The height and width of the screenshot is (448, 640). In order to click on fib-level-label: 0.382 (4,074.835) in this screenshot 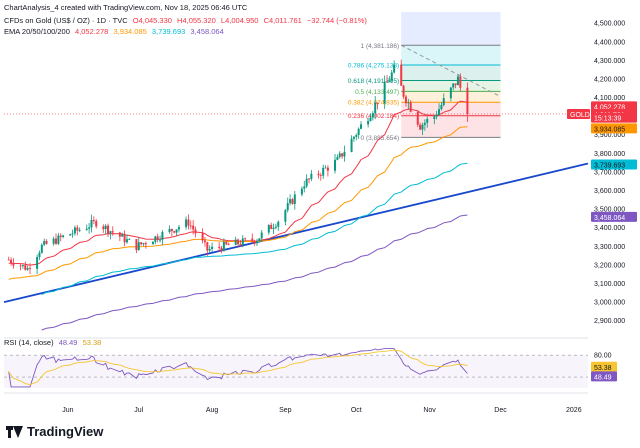, I will do `click(373, 103)`.